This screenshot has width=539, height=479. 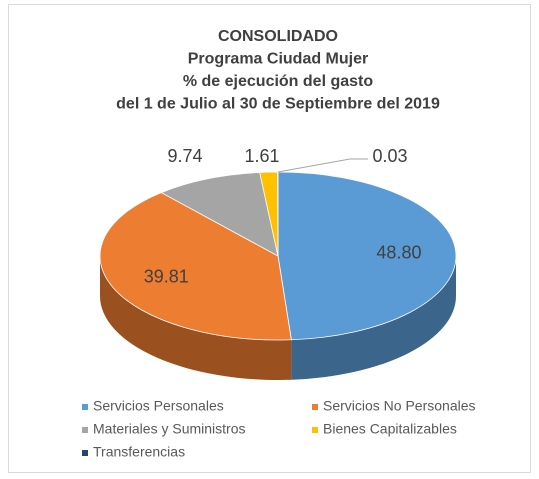 What do you see at coordinates (390, 429) in the screenshot?
I see `legend-label: Bienes Capitalizables` at bounding box center [390, 429].